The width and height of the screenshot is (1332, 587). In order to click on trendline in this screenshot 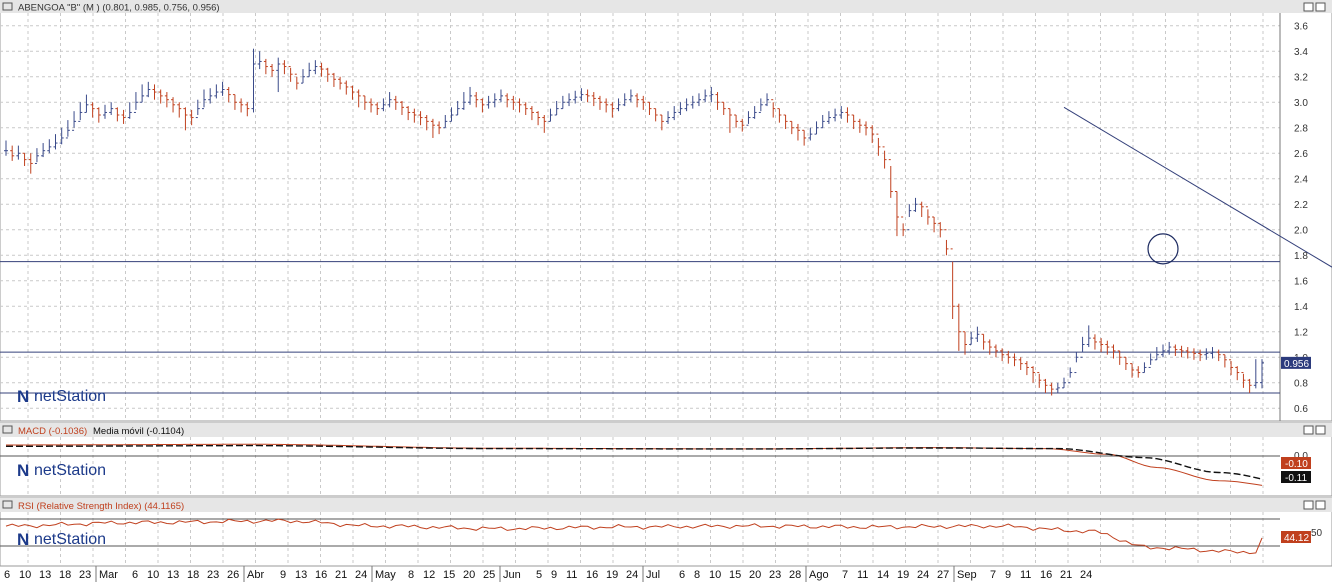, I will do `click(1197, 245)`.